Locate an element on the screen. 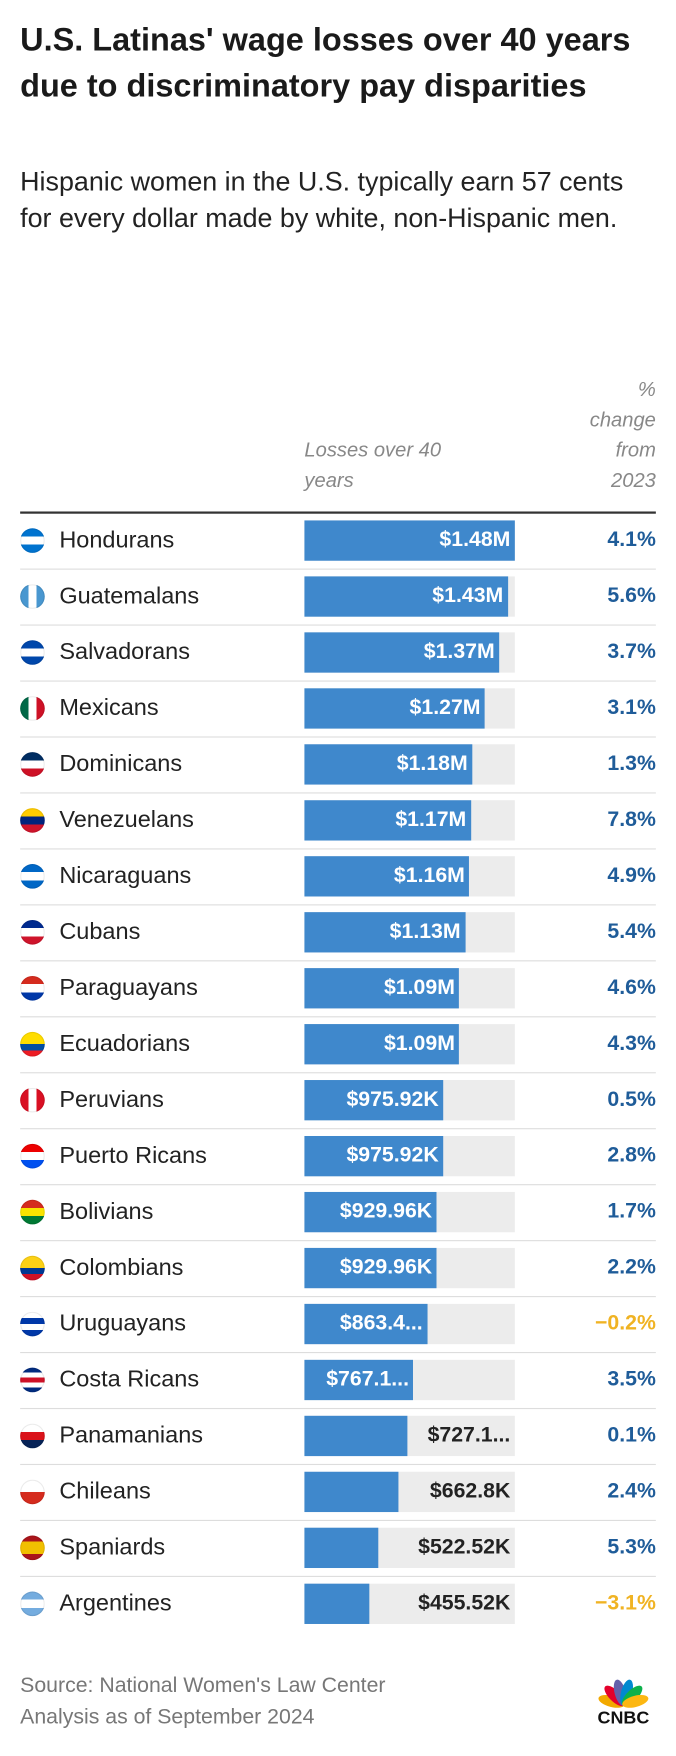 Image resolution: width=676 pixels, height=1756 pixels. row-label: Spaniards is located at coordinates (112, 1547).